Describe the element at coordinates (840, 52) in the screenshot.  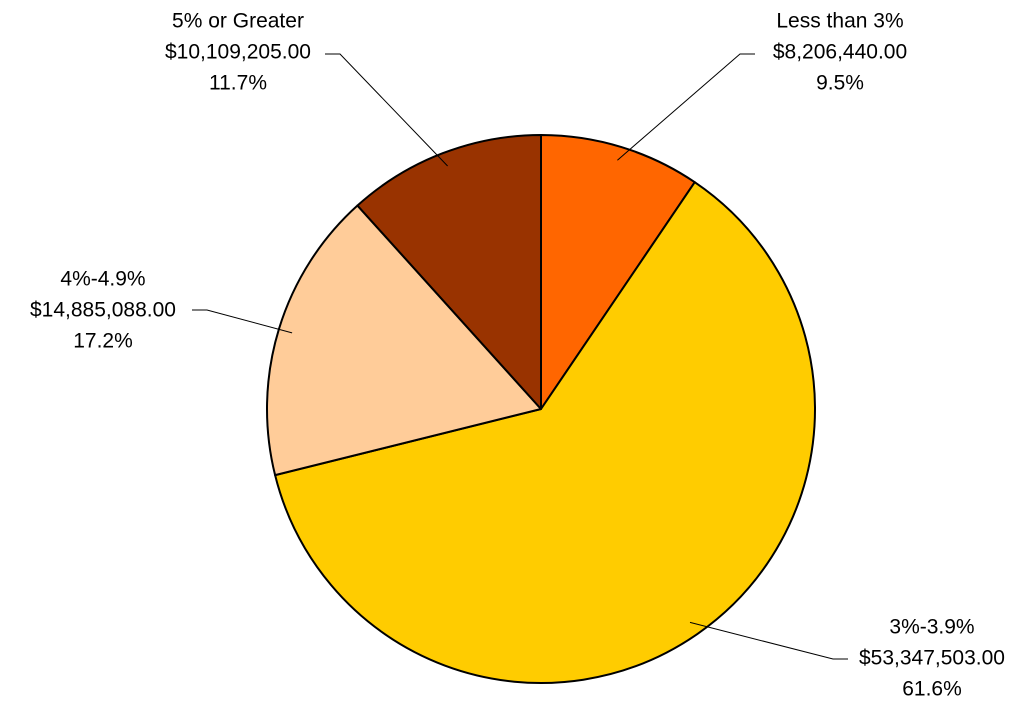
I see `slice-label-value-0: $8,206,440.00` at that location.